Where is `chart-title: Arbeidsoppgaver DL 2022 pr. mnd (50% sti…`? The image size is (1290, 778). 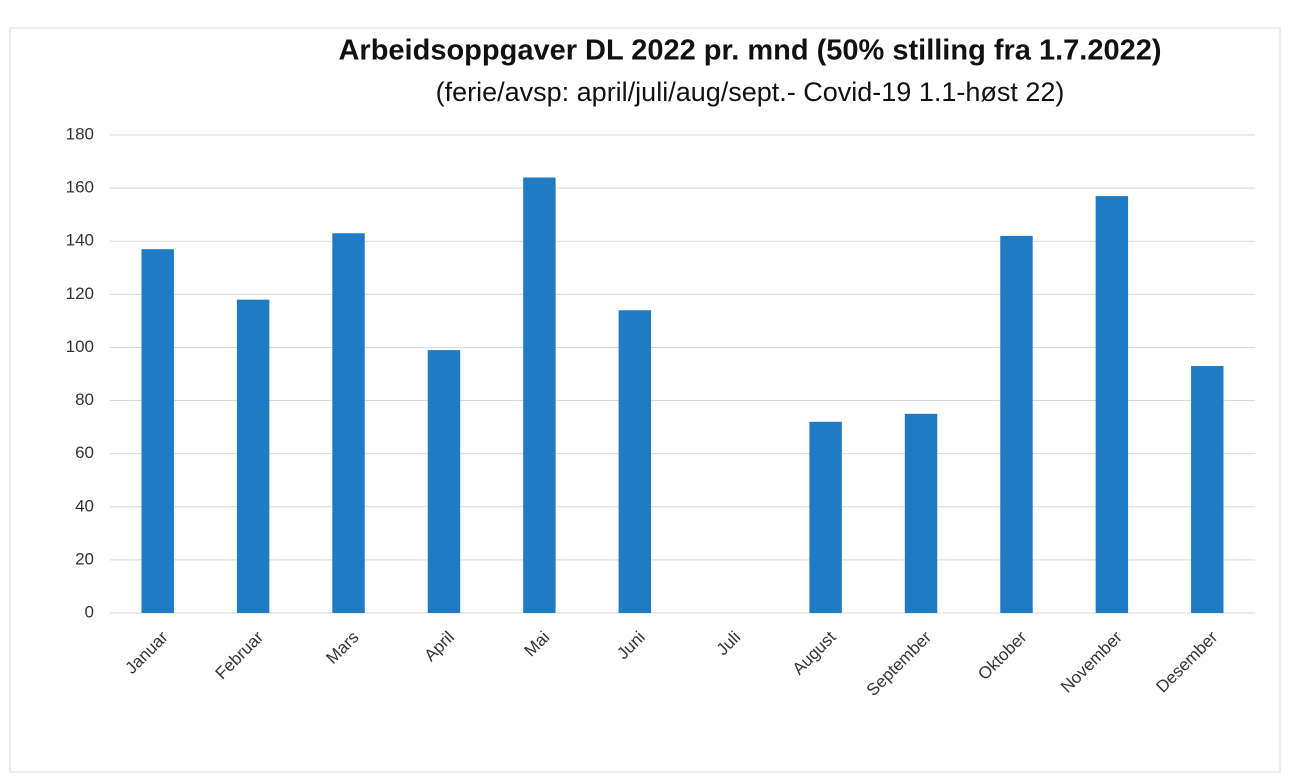 chart-title: Arbeidsoppgaver DL 2022 pr. mnd (50% sti… is located at coordinates (749, 51).